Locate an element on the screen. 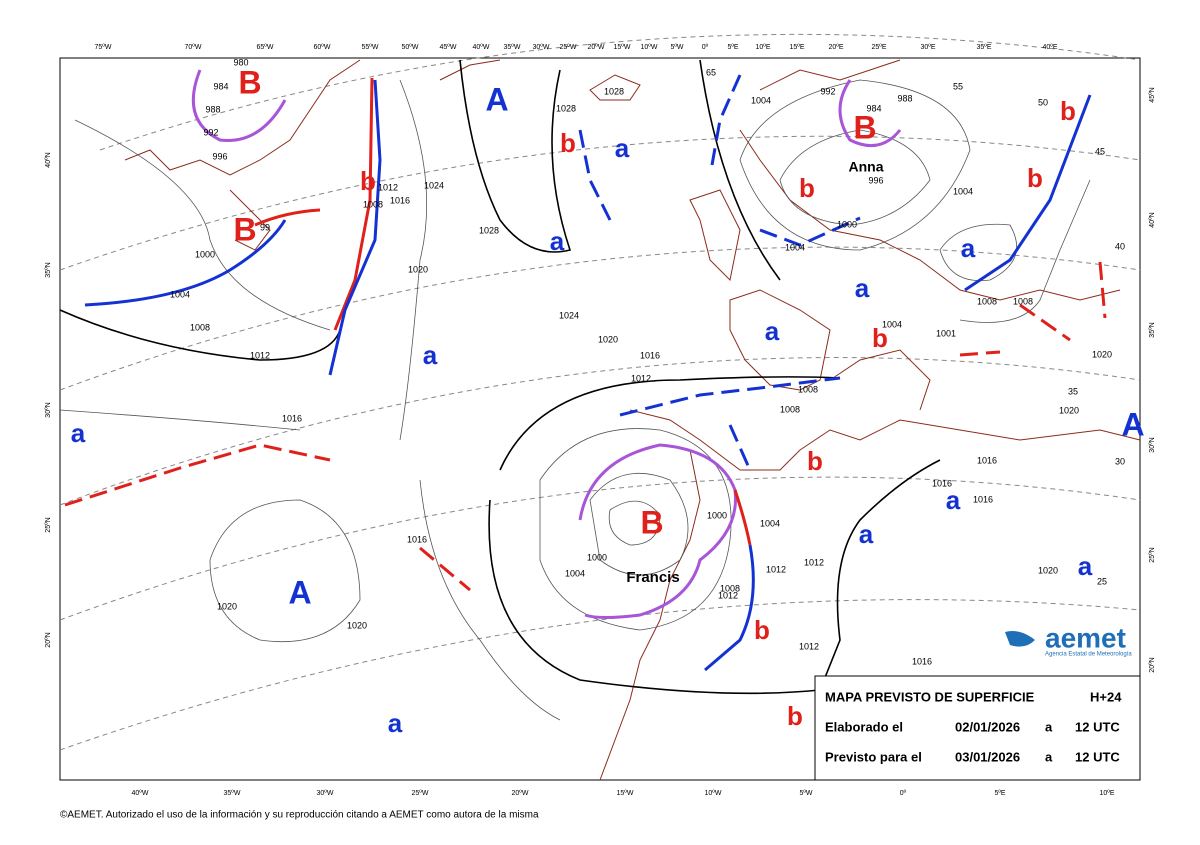 This screenshot has width=1200, height=845. info-cell: Previsto para el is located at coordinates (873, 756).